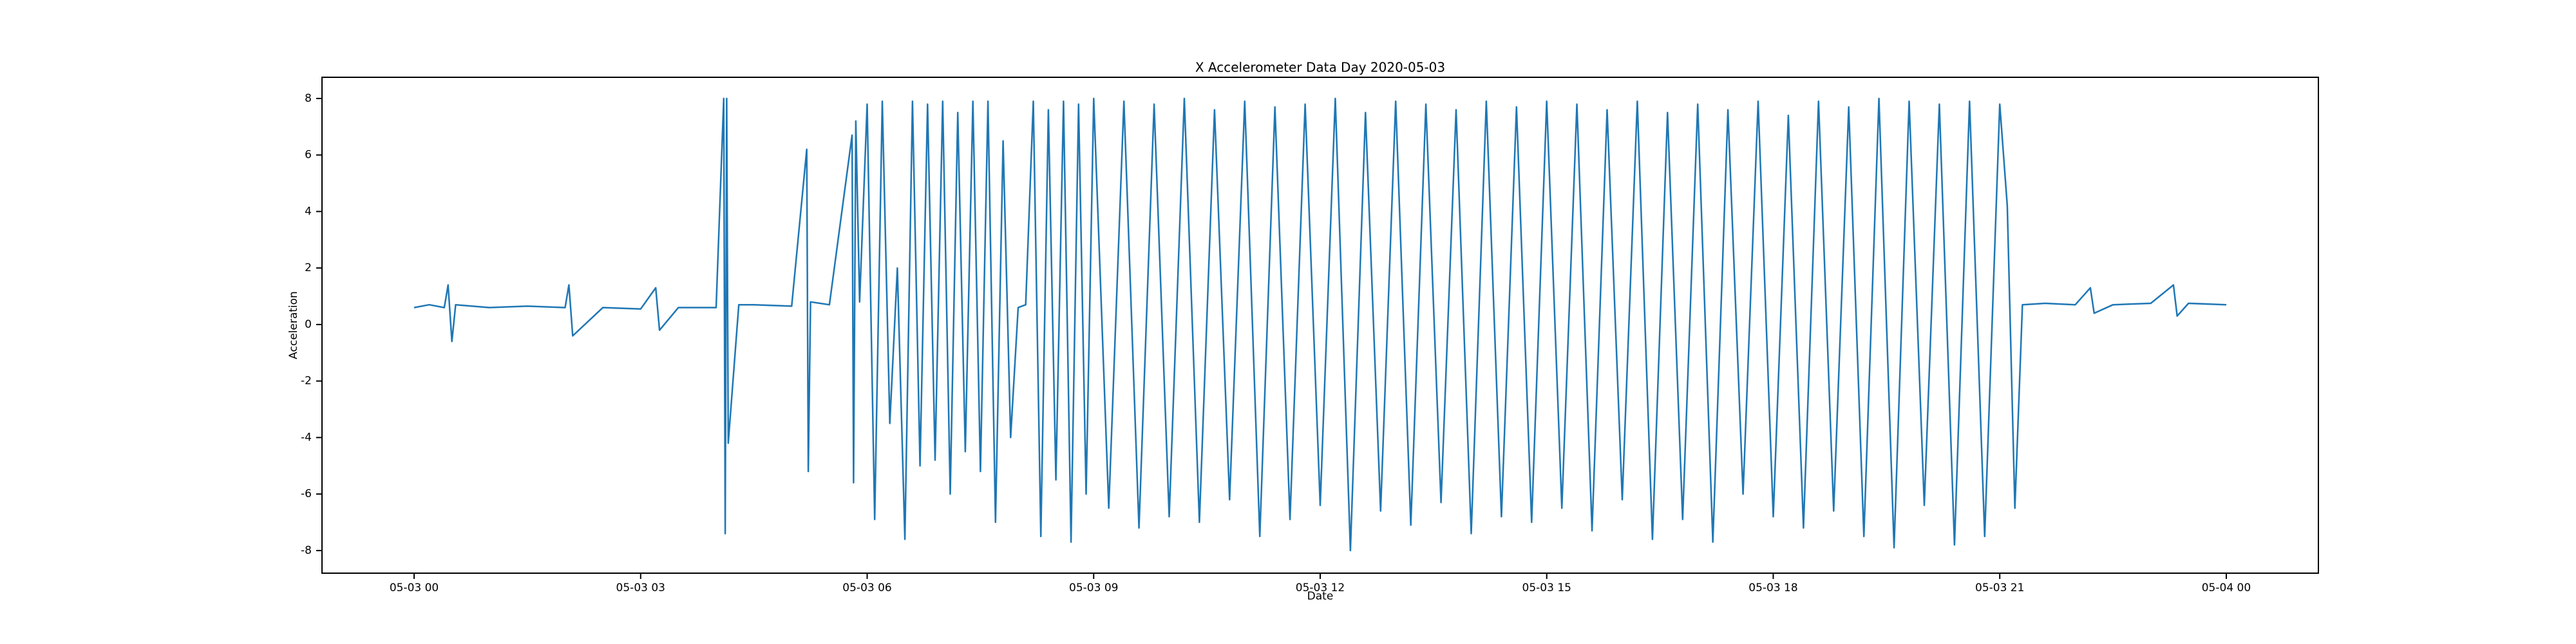 The image size is (2576, 644). Describe the element at coordinates (306, 437) in the screenshot. I see `y-tick-label: -4` at that location.